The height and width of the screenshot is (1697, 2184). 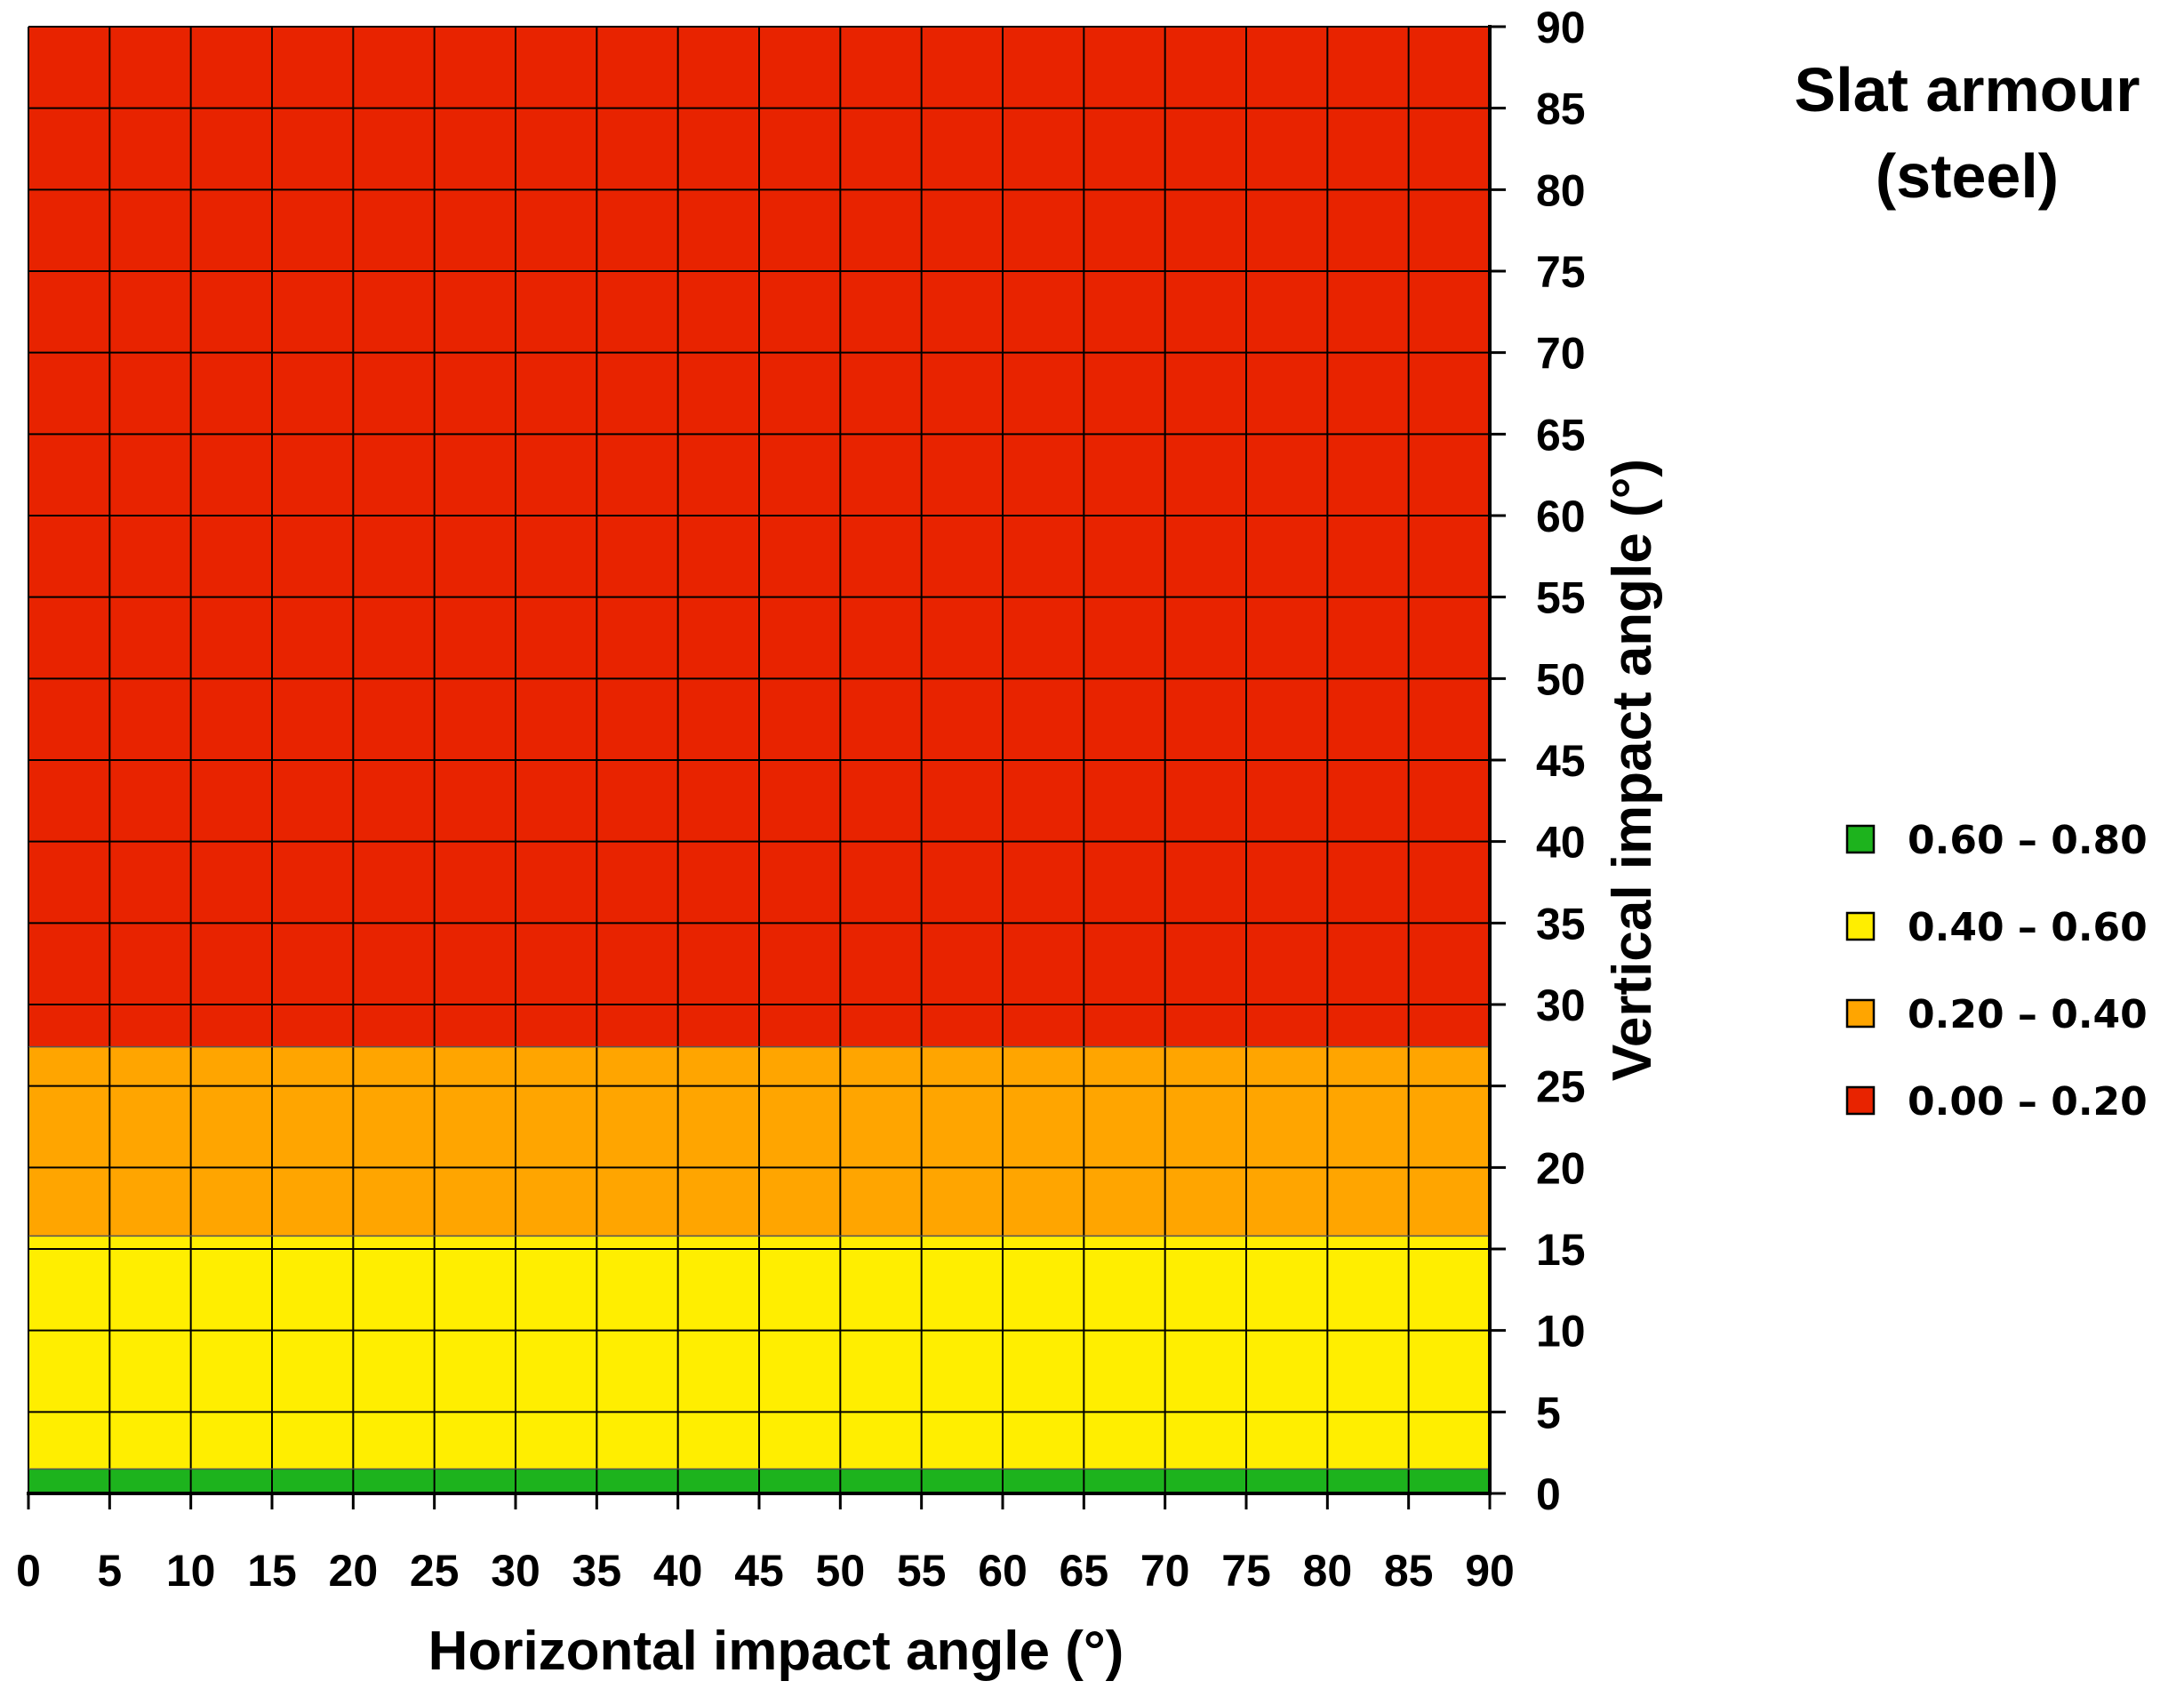 I want to click on y-tick-labels: 0 5 10 15 20 25 30 35 40 45 50 55 60 65 70 75 80 85 90, so click(x=1561, y=761).